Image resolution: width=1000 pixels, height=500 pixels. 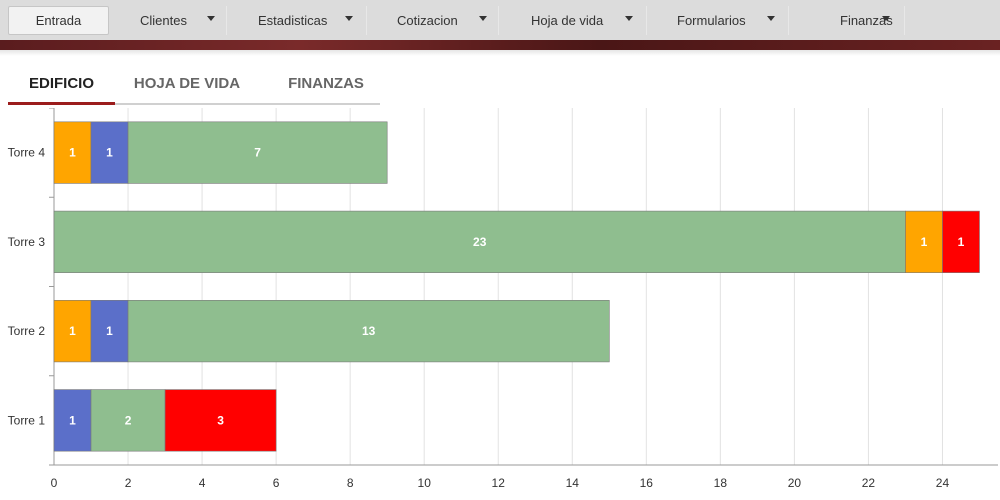 I want to click on nav-estadisticas: Estadisticas, so click(x=299, y=20).